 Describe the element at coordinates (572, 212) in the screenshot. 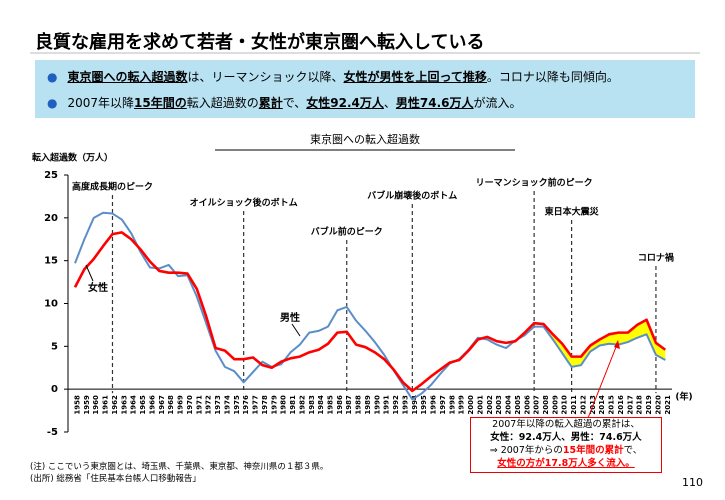

I see `annotation: 東日本大震災` at that location.